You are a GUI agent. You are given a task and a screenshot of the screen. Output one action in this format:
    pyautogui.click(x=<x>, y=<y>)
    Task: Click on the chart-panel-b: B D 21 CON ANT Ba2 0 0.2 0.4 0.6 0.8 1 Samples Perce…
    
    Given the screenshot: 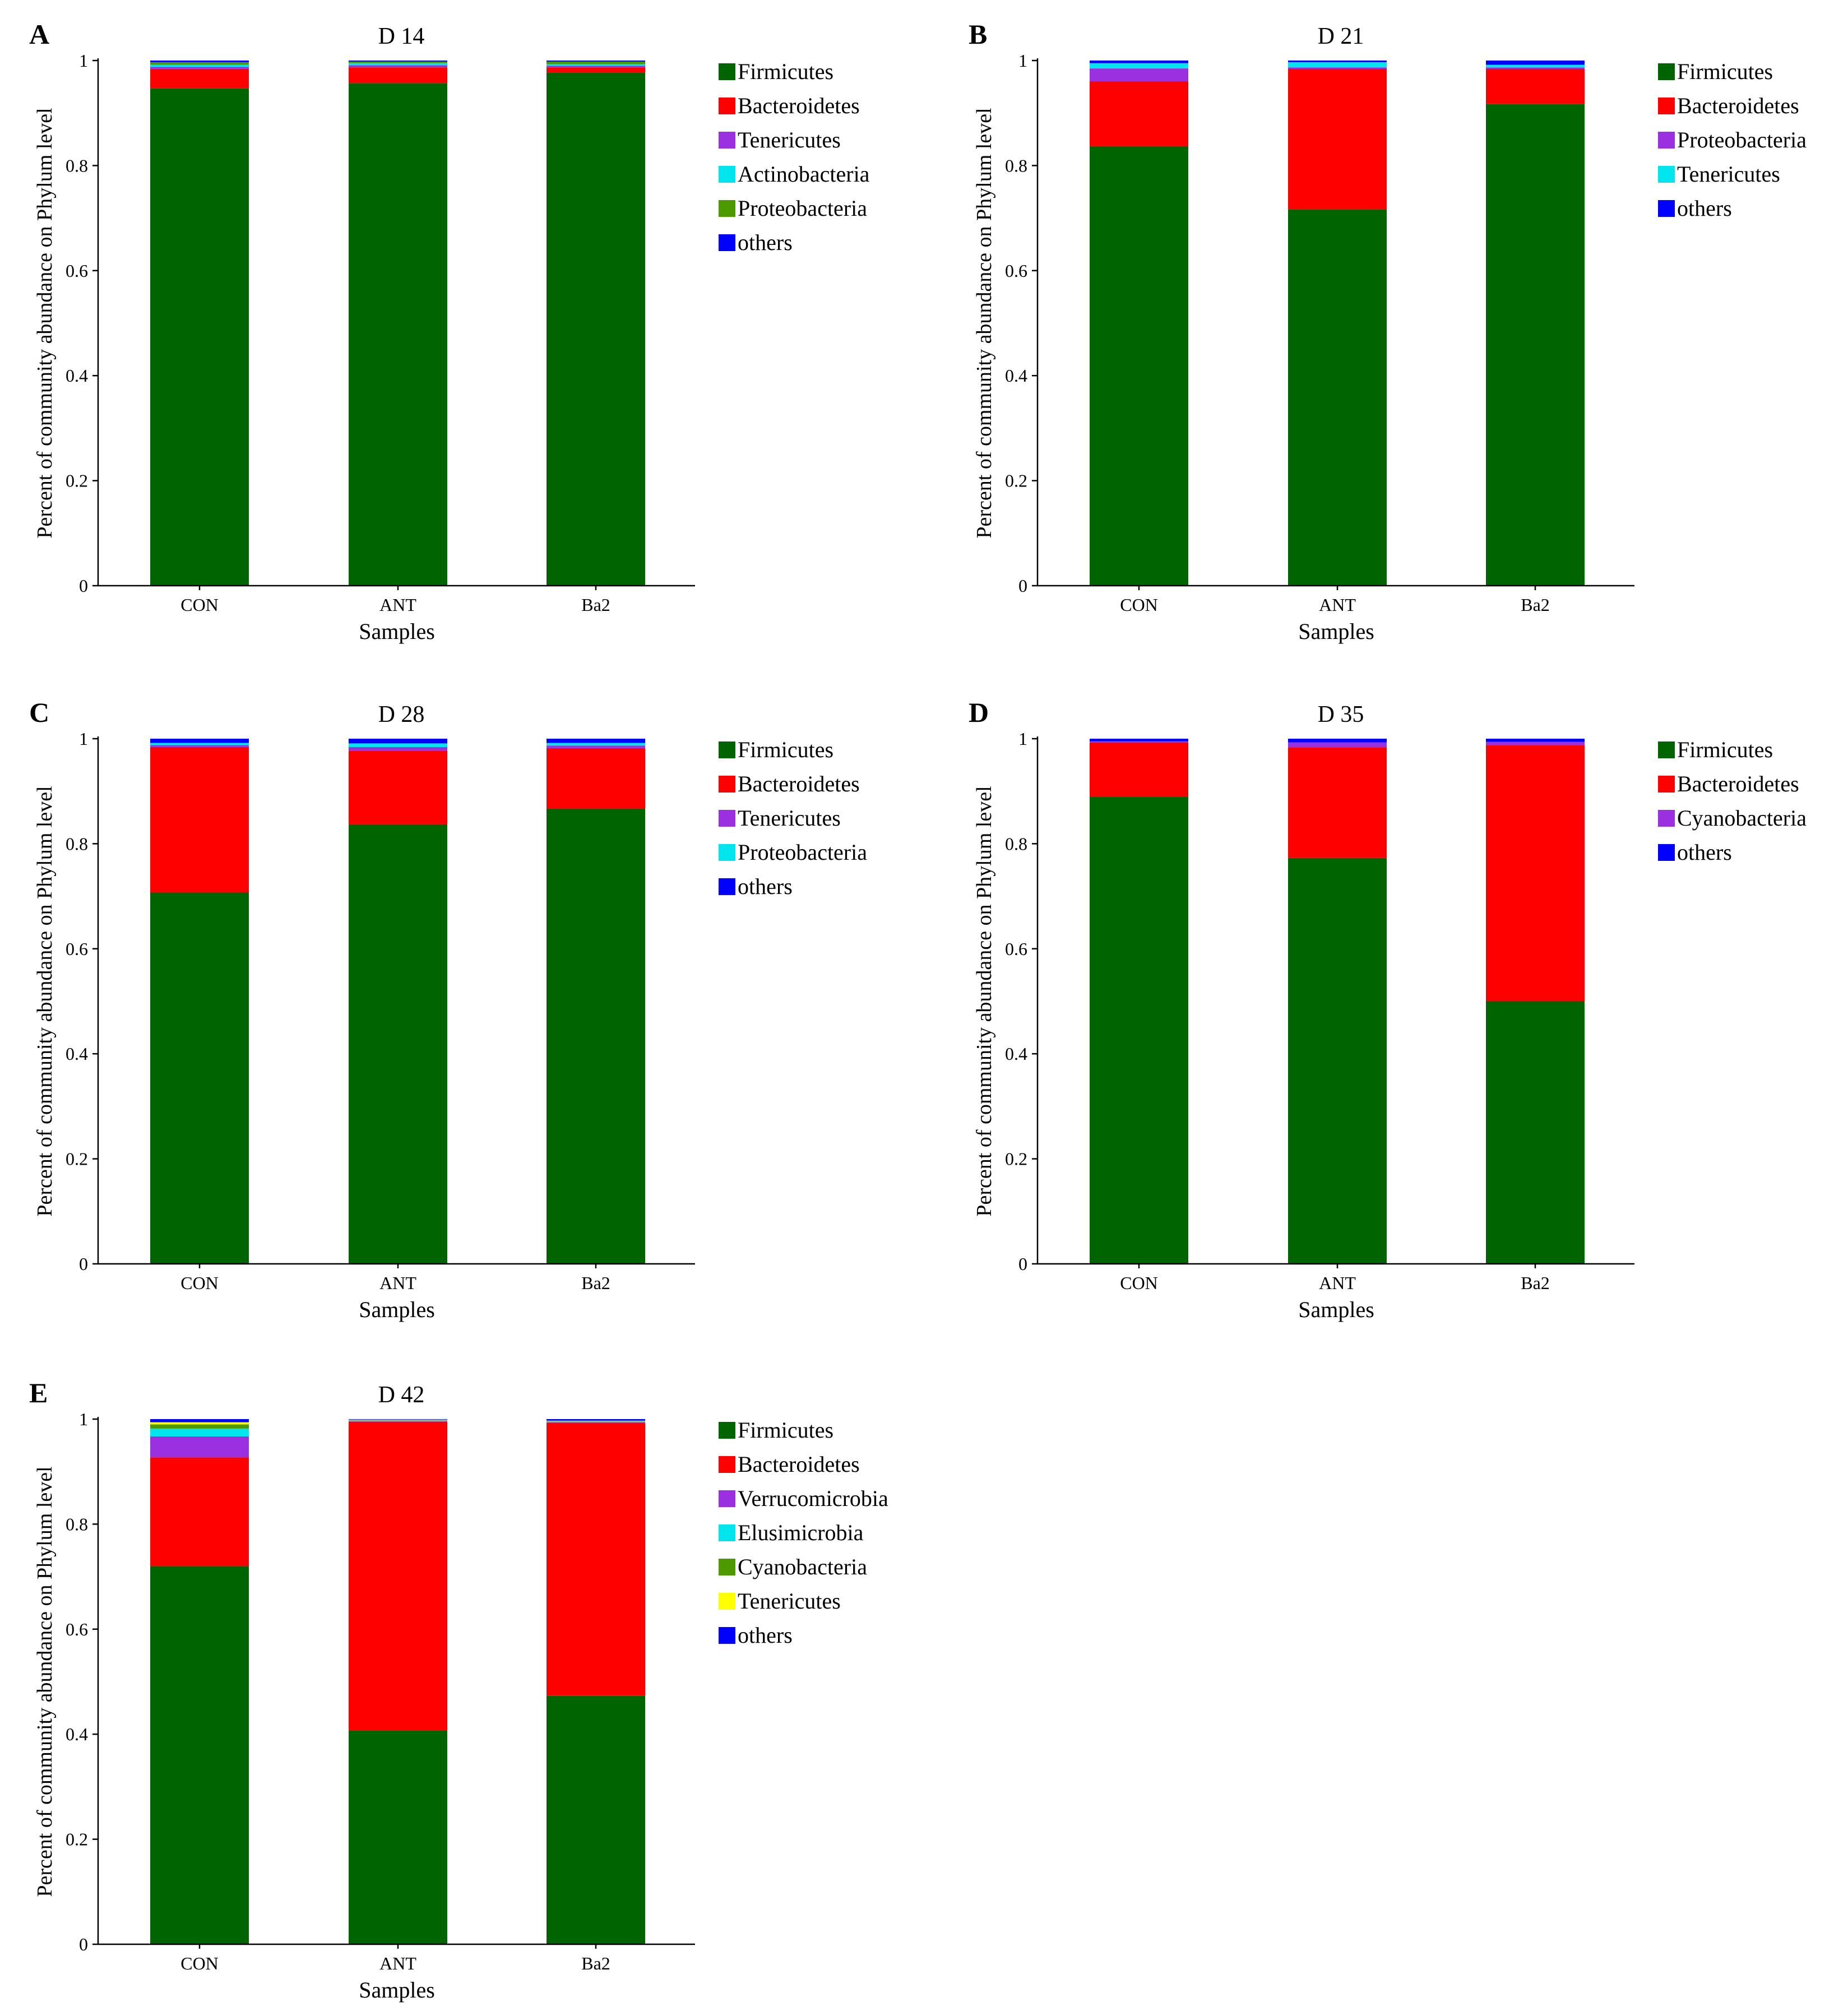 What is the action you would take?
    pyautogui.click(x=1388, y=331)
    